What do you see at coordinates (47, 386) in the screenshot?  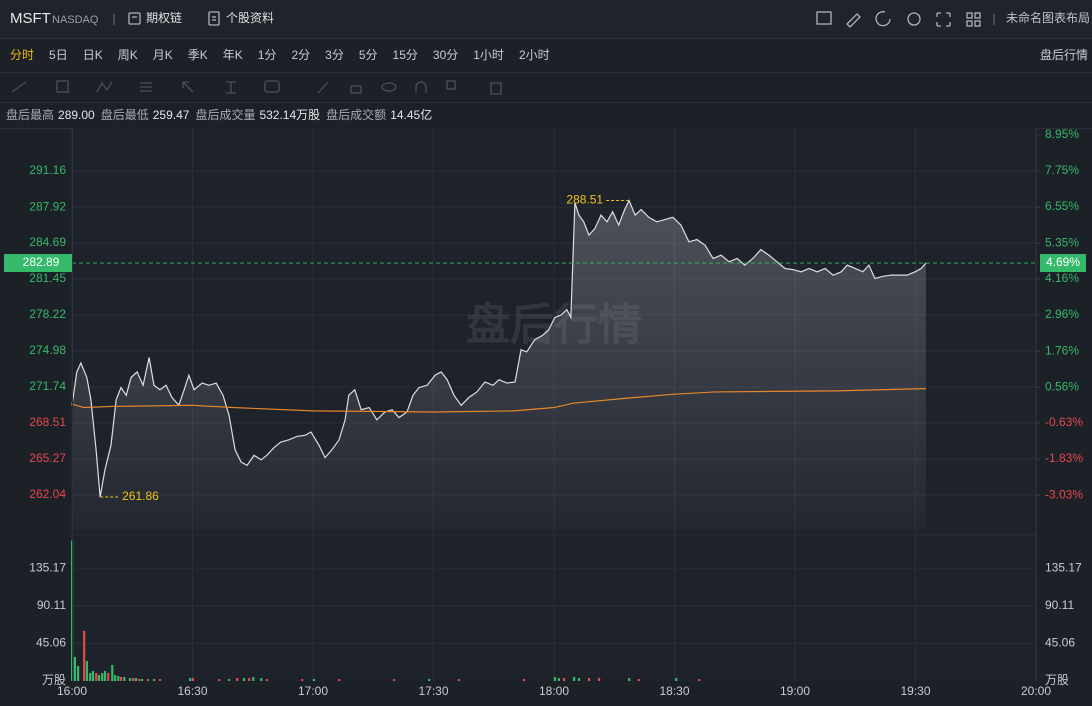 I see `y-tick-label: 271.74` at bounding box center [47, 386].